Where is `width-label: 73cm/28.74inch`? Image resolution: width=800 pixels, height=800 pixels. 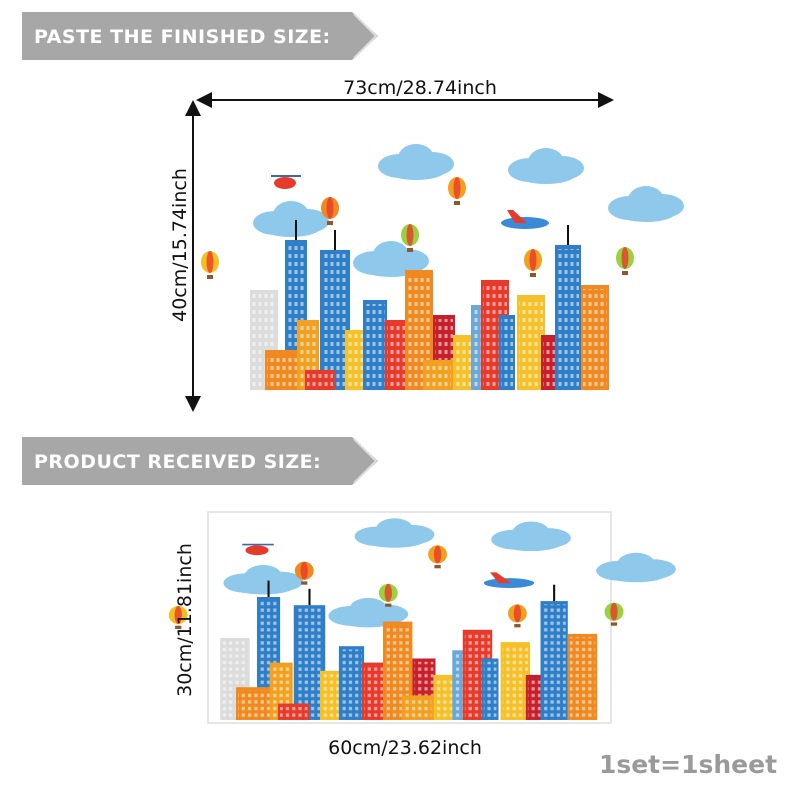 width-label: 73cm/28.74inch is located at coordinates (420, 88).